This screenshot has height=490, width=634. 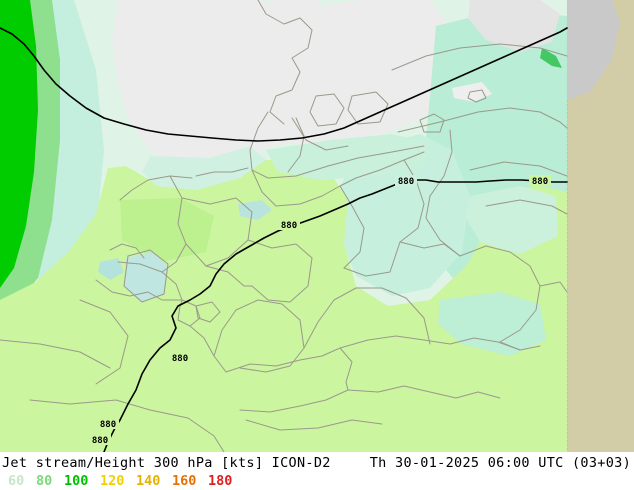 What do you see at coordinates (255, 210) in the screenshot?
I see `water-lake-constance` at bounding box center [255, 210].